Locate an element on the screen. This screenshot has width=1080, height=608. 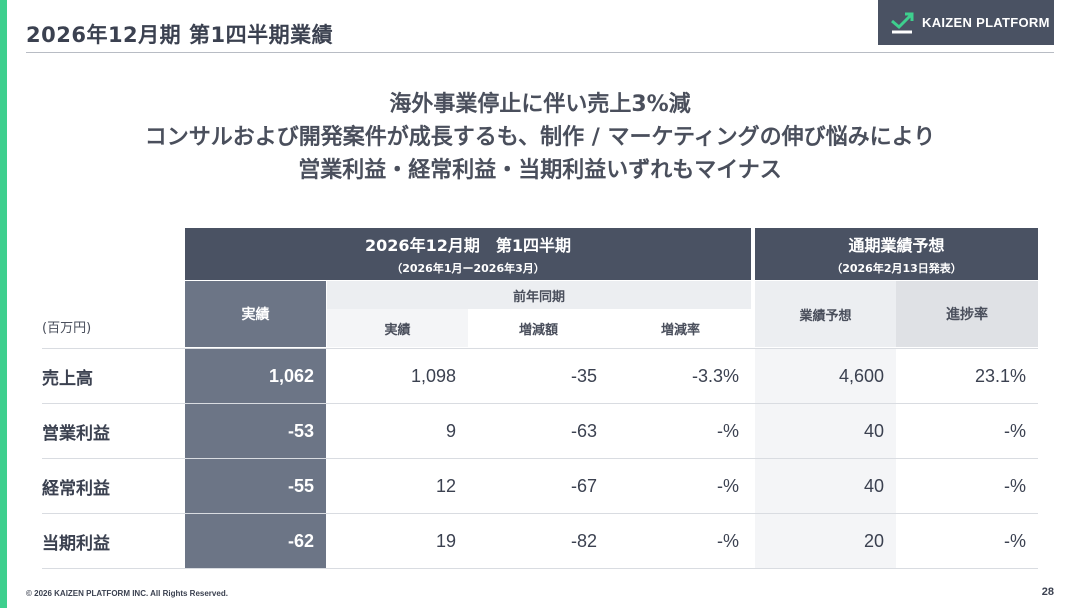
headline-line-3: 営業利益・経常利益・当期利益いずれもマイナス is located at coordinates (540, 170).